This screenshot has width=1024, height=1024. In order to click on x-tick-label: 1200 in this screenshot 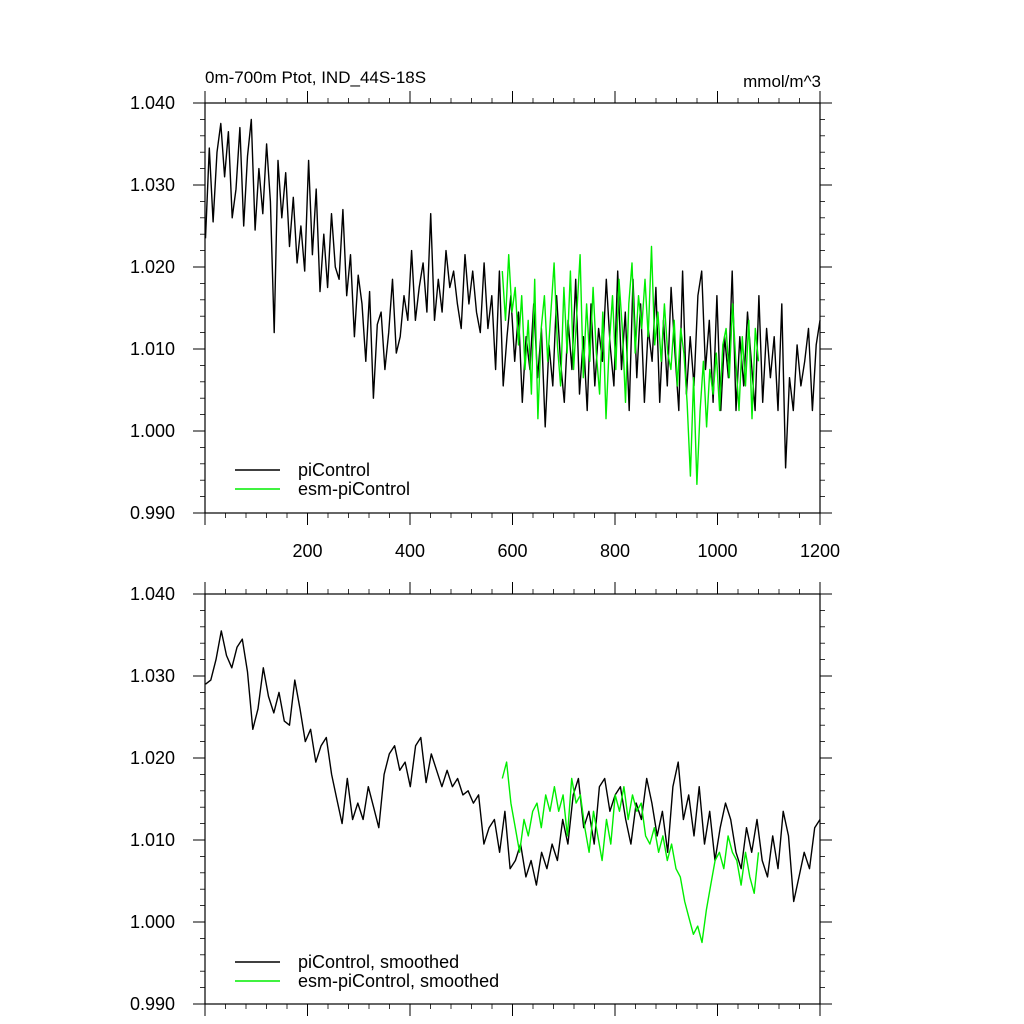, I will do `click(820, 551)`.